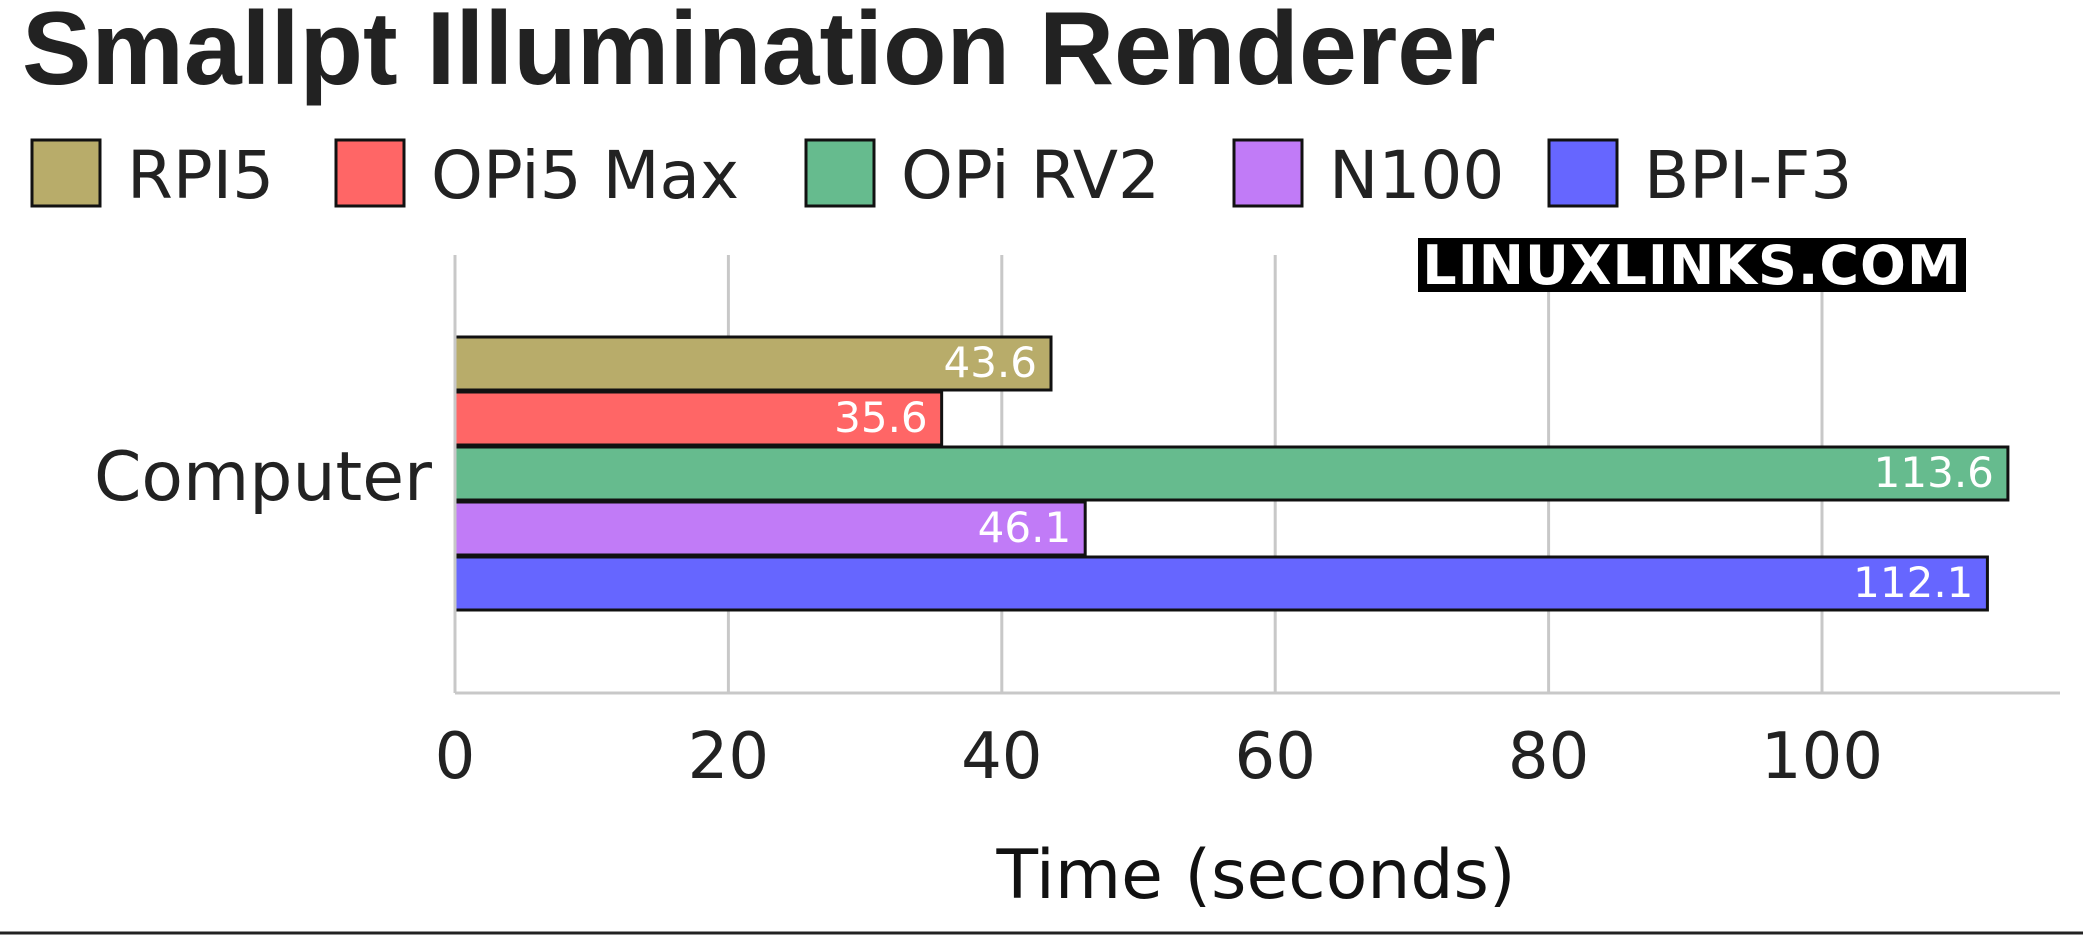  Describe the element at coordinates (585, 175) in the screenshot. I see `legend-label-1: OPi5 Max` at that location.